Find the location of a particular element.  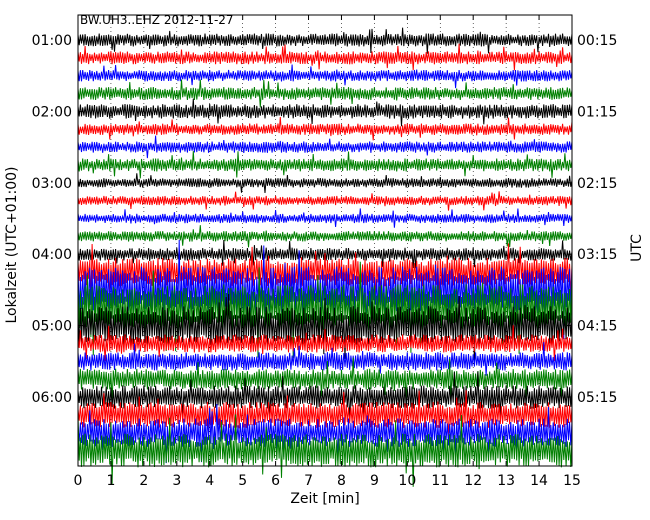

x-tick-label: 7 is located at coordinates (308, 481).